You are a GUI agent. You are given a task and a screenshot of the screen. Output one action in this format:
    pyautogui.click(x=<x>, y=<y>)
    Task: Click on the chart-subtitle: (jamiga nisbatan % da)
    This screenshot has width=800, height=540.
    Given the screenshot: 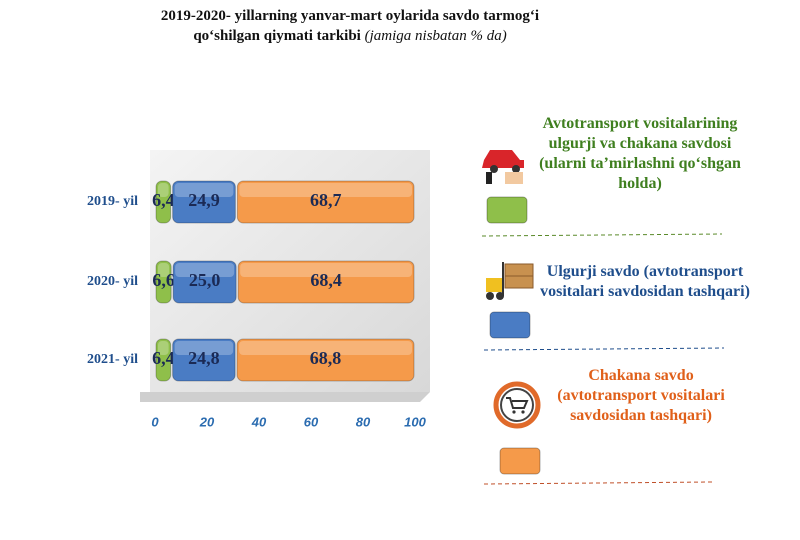 What is the action you would take?
    pyautogui.click(x=435, y=36)
    